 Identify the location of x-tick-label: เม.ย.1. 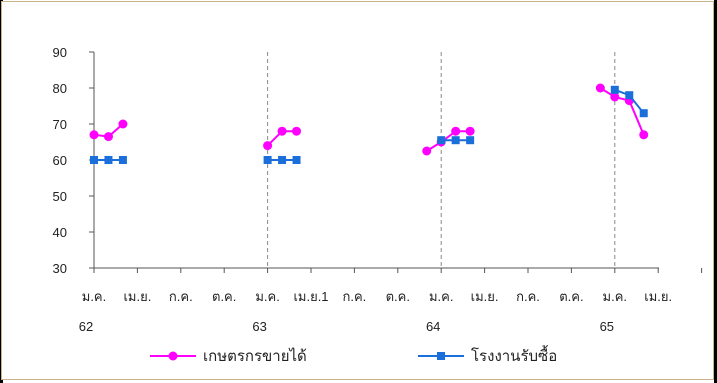
(310, 296).